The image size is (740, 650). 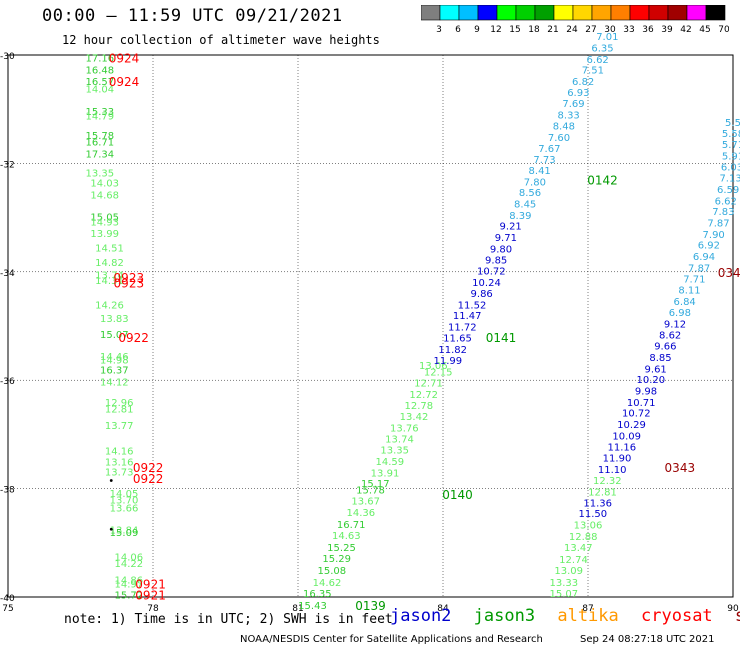 What do you see at coordinates (731, 145) in the screenshot?
I see `wave-height-label: 5.71` at bounding box center [731, 145].